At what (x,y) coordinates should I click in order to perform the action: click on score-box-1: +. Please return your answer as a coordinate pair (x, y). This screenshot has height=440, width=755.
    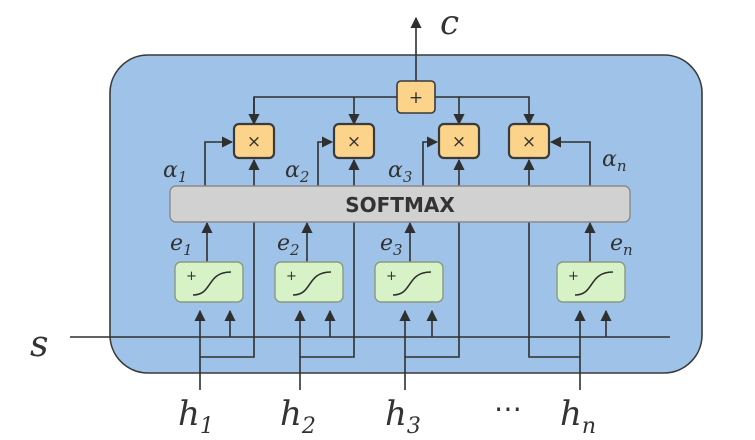
    Looking at the image, I should click on (209, 282).